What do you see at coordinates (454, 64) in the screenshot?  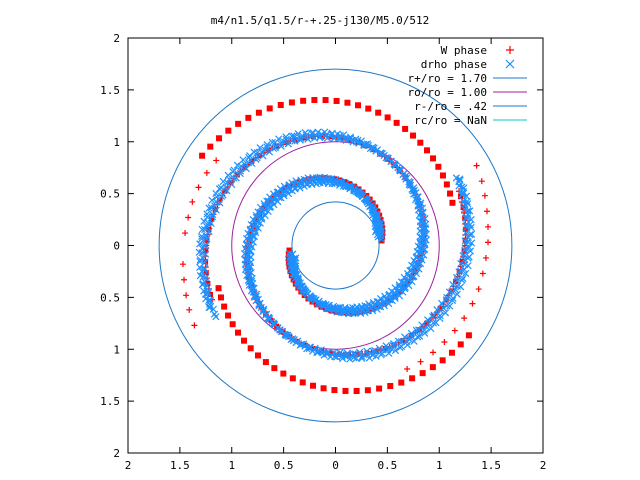 I see `legend-label: drho phase` at bounding box center [454, 64].